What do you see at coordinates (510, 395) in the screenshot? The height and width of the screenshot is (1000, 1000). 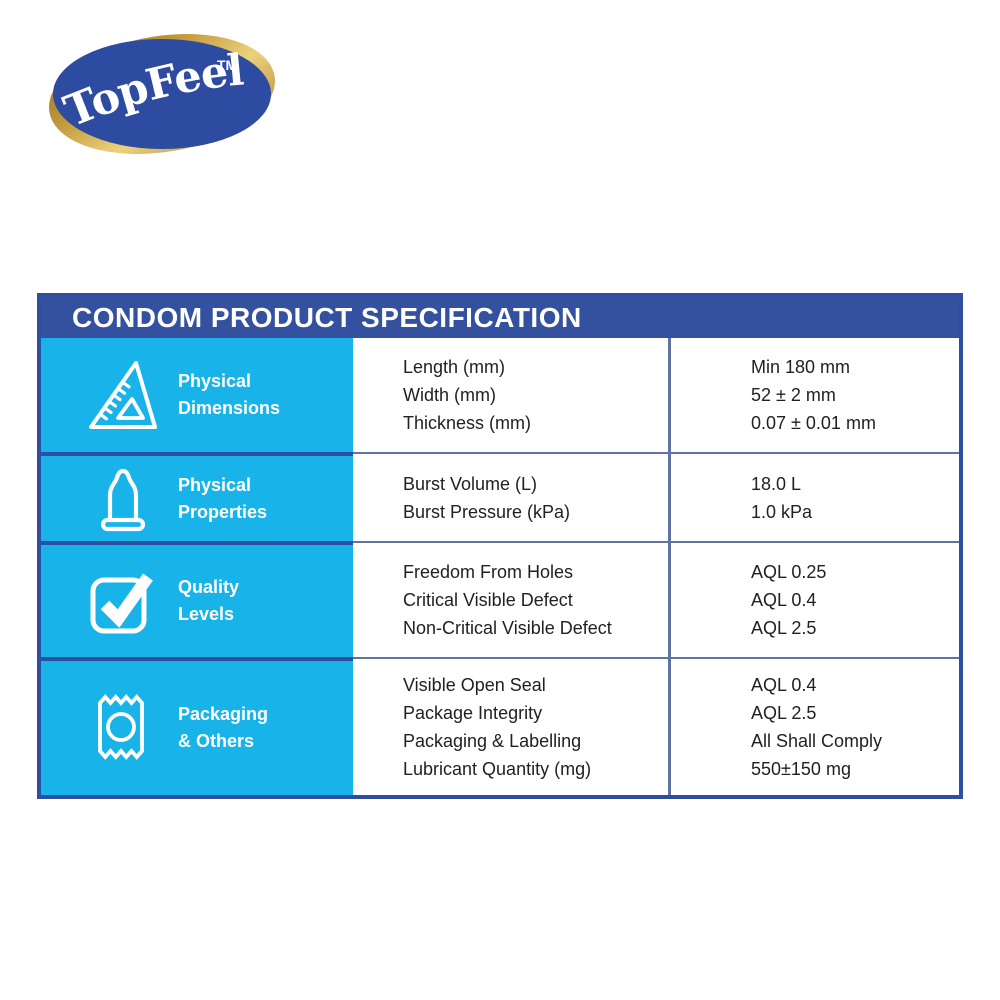 I see `spec-column-cell: Length (mm) Width (mm) Thickness (mm)` at bounding box center [510, 395].